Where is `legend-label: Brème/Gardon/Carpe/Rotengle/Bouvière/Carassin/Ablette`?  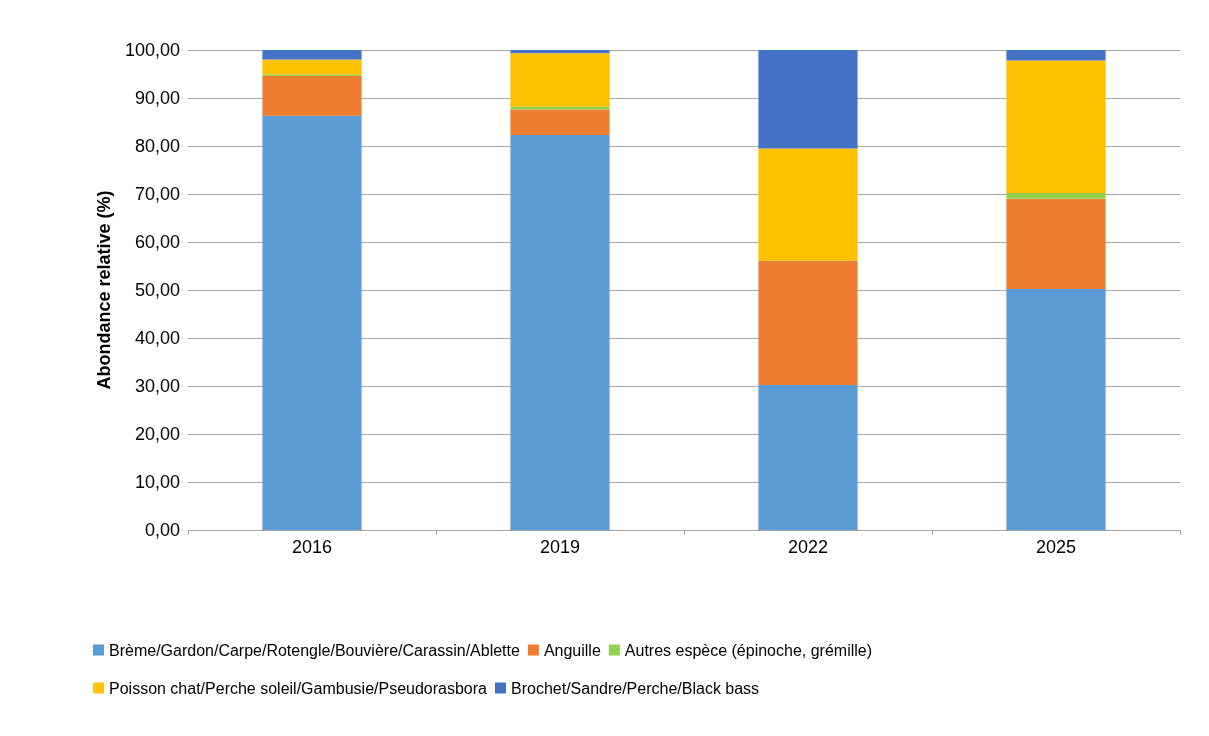 legend-label: Brème/Gardon/Carpe/Rotengle/Bouvière/Carassin/Ablette is located at coordinates (314, 650).